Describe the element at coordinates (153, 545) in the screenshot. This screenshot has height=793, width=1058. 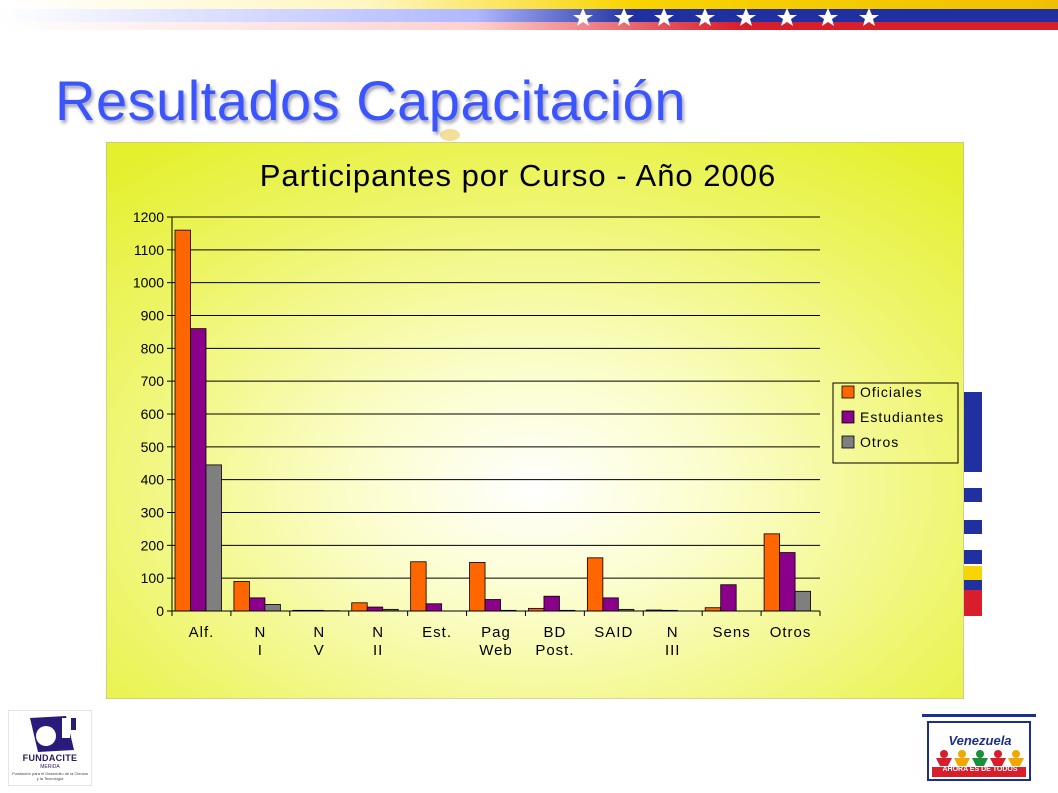
I see `y-tick-label: 200` at that location.